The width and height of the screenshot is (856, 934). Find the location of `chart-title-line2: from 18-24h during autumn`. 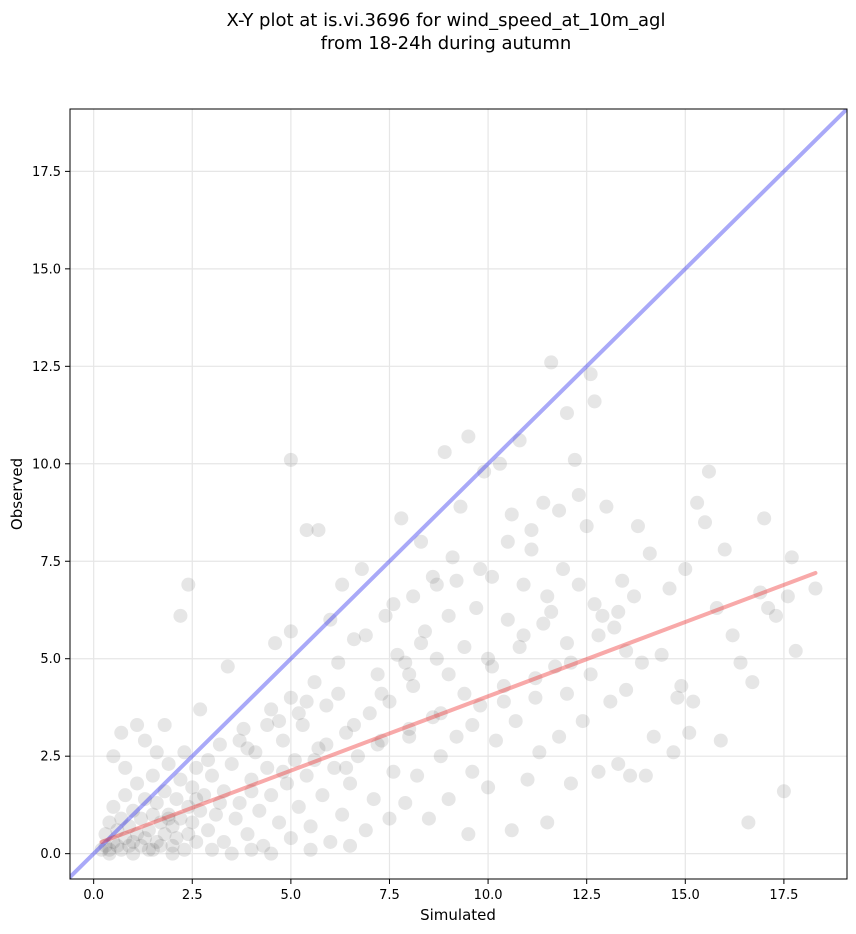

chart-title-line2: from 18-24h during autumn is located at coordinates (446, 43).